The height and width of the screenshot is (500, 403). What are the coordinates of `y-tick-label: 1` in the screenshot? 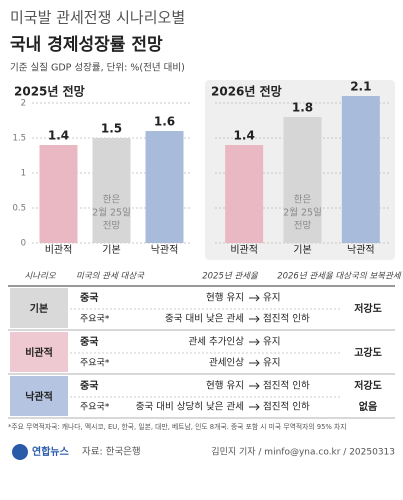 It's located at (23, 174).